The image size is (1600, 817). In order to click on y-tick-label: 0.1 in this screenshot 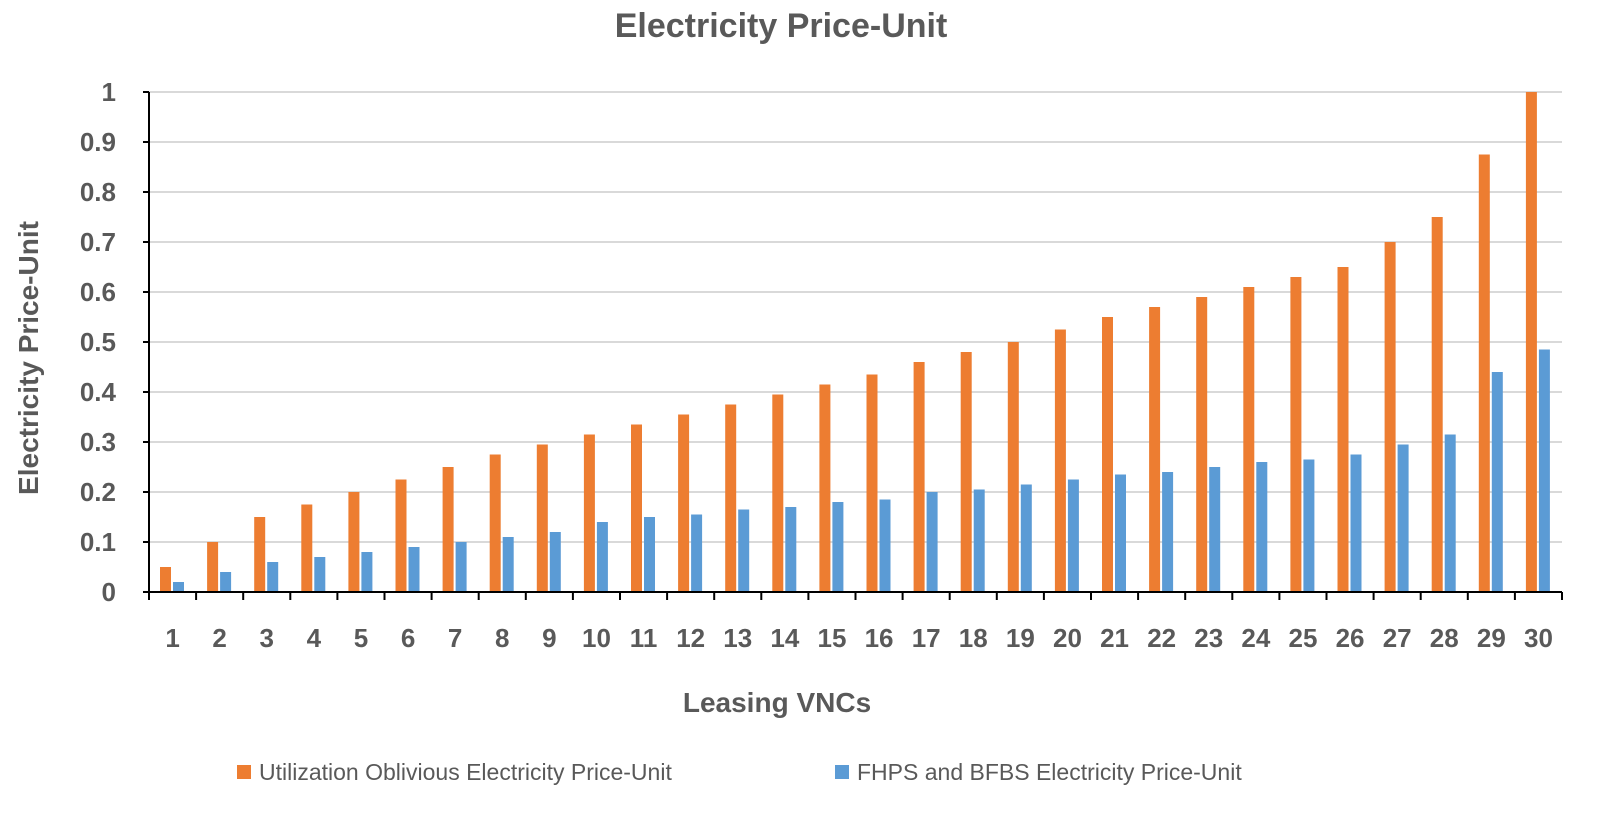, I will do `click(98, 542)`.